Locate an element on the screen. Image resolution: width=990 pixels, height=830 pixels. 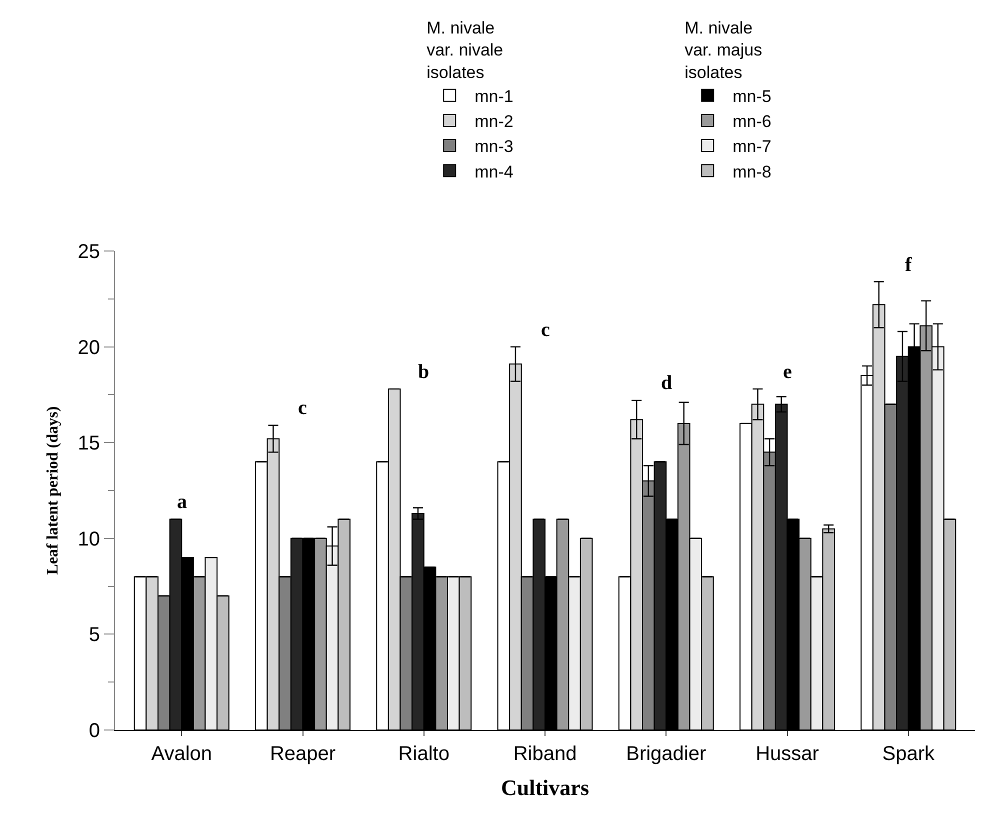
legend-label: mn-6 is located at coordinates (752, 122).